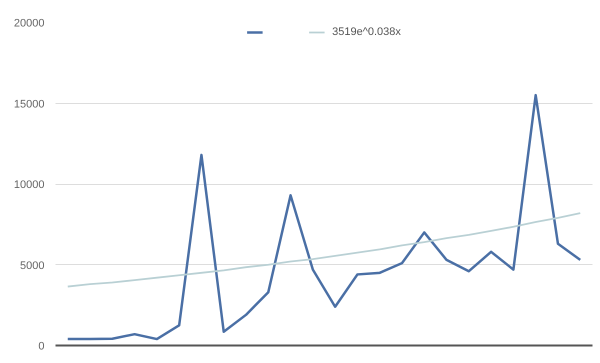 The height and width of the screenshot is (363, 600). I want to click on y-tick-label: 10000, so click(29, 185).